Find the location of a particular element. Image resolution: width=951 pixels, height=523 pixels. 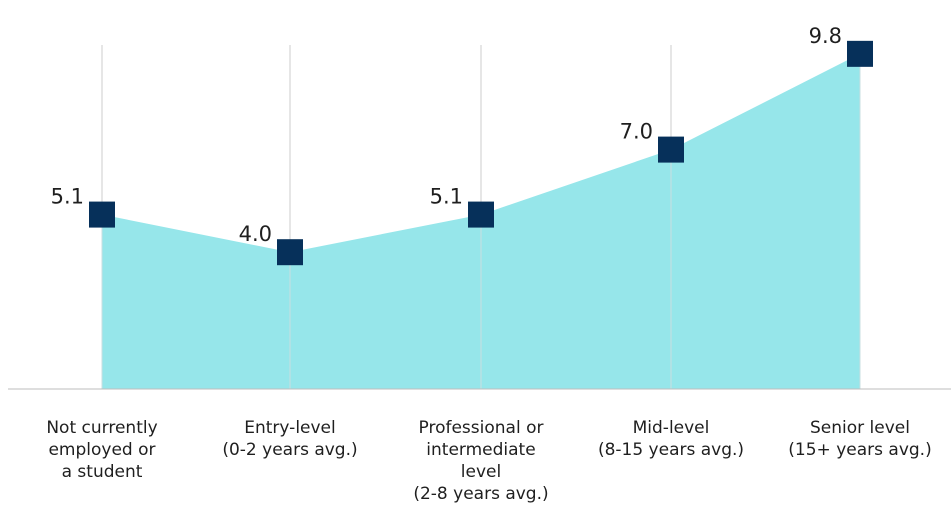

x-tick-label-4: Mid-level (8-15 years avg.) is located at coordinates (671, 439).